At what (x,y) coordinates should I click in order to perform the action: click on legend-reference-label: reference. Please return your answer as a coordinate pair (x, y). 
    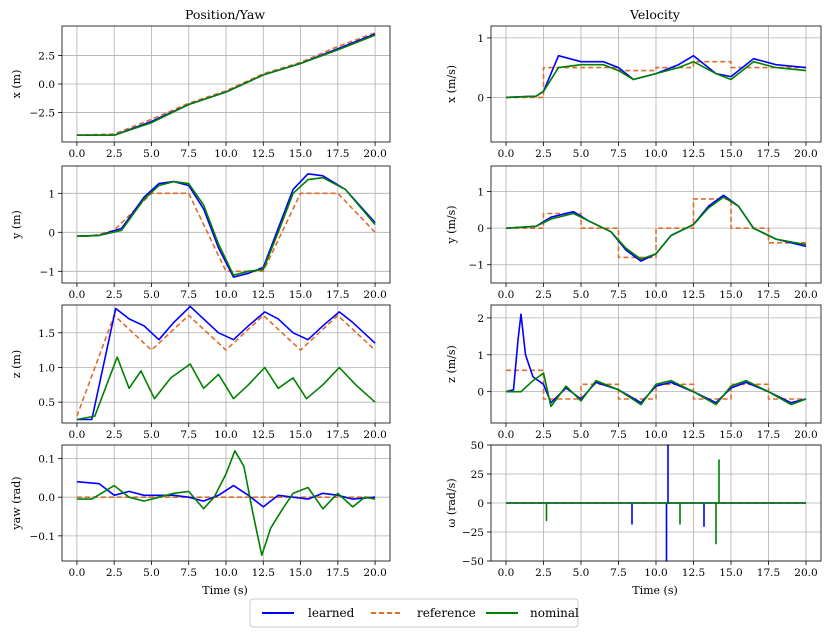
    Looking at the image, I should click on (446, 613).